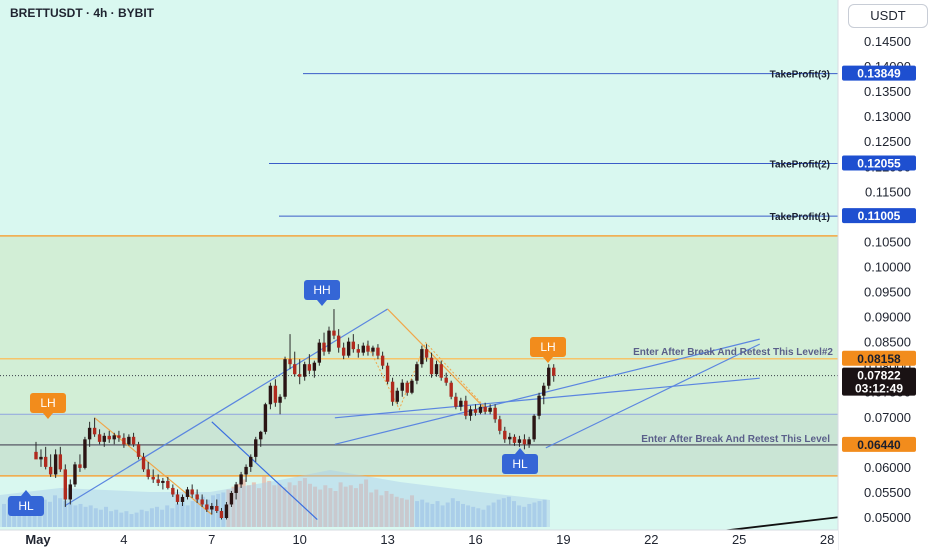 This screenshot has height=550, width=932. I want to click on date-tick: 28, so click(827, 539).